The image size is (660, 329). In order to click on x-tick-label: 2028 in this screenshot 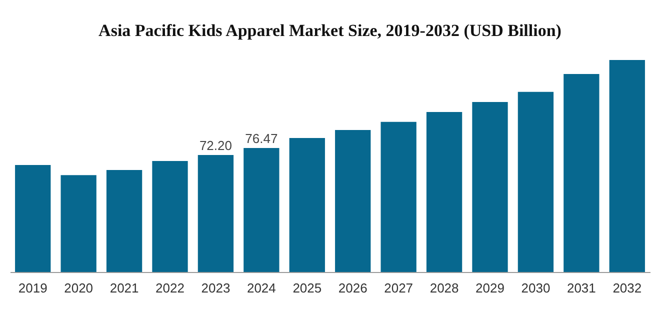, I will do `click(444, 288)`.